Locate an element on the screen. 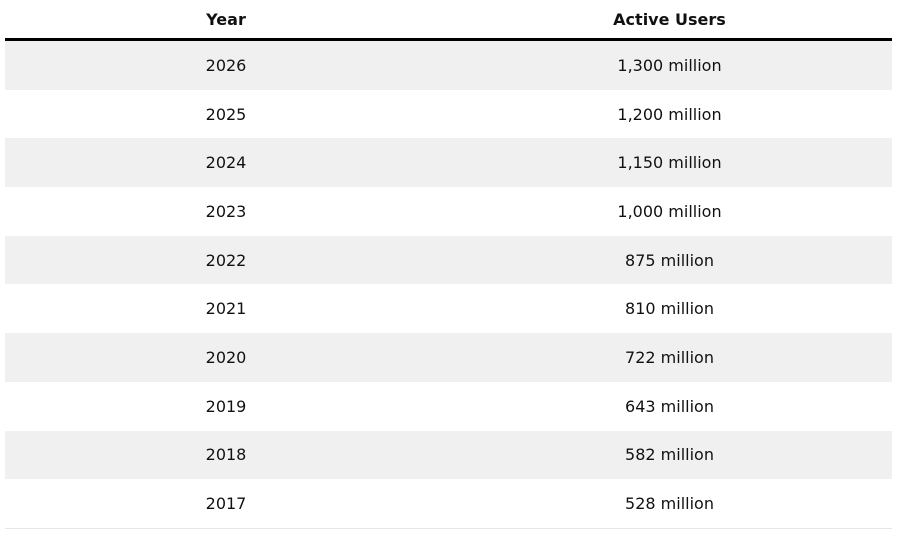 The height and width of the screenshot is (533, 898). users-cell: 810 million is located at coordinates (669, 309).